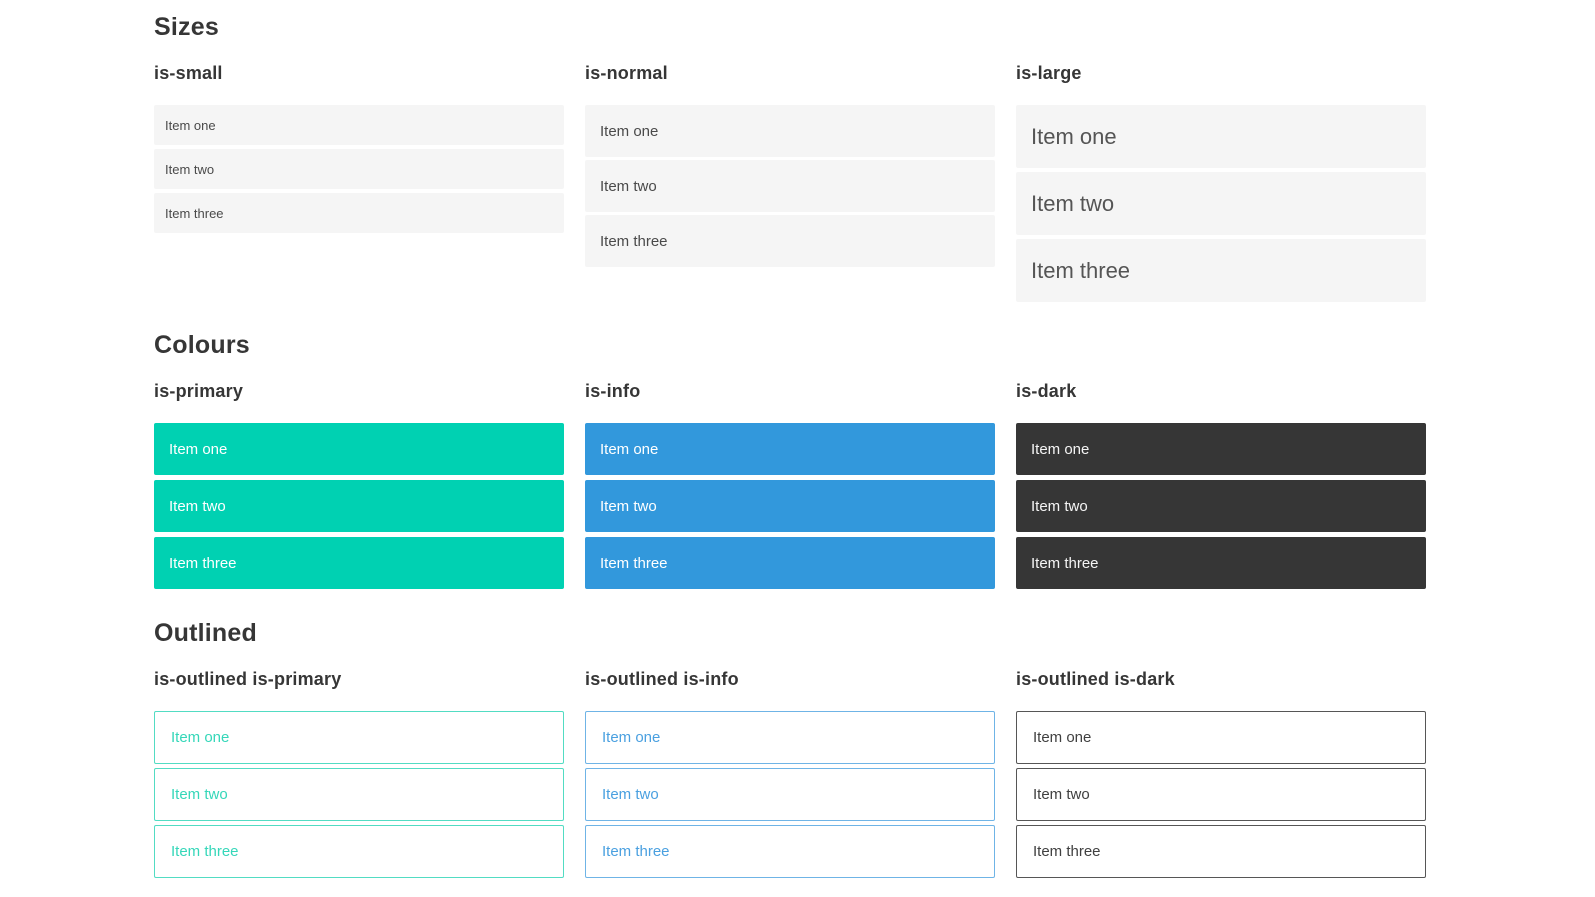 This screenshot has height=897, width=1595. I want to click on column-heading-outlined-info: is-outlined is-info, so click(662, 679).